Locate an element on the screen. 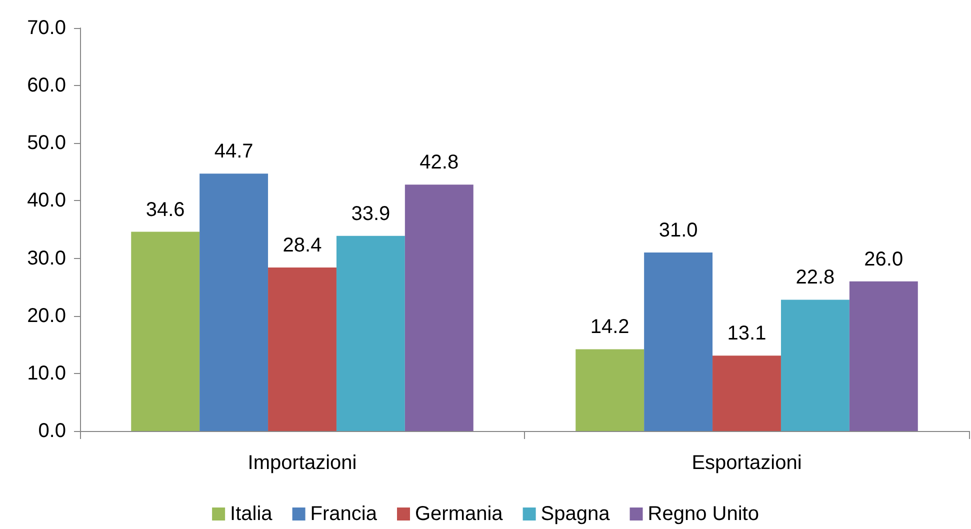 The image size is (971, 529). x-tick-label: Esportazioni is located at coordinates (747, 463).